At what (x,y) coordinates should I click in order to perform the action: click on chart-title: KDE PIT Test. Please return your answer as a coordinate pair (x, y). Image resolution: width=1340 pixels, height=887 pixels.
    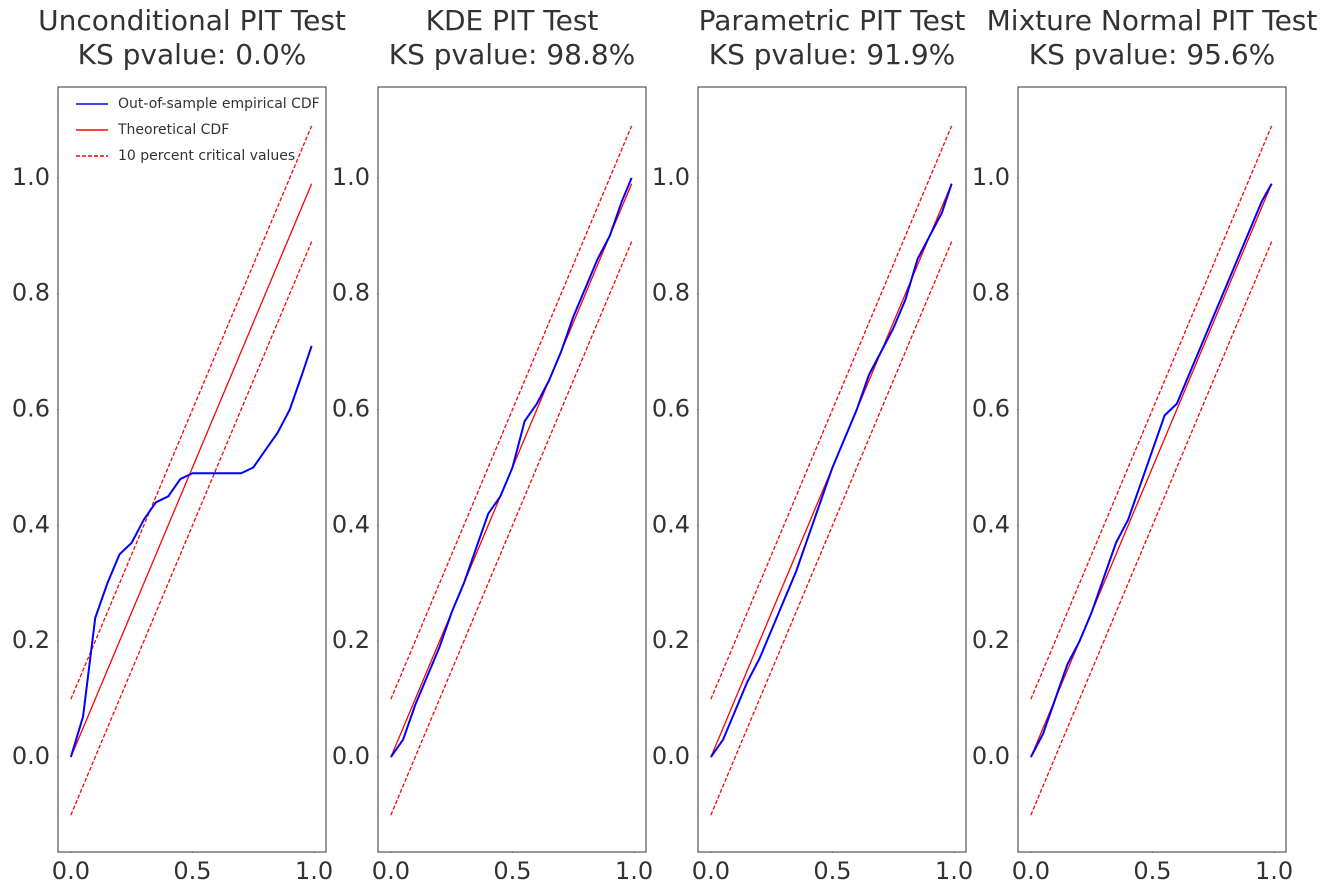
    Looking at the image, I should click on (512, 20).